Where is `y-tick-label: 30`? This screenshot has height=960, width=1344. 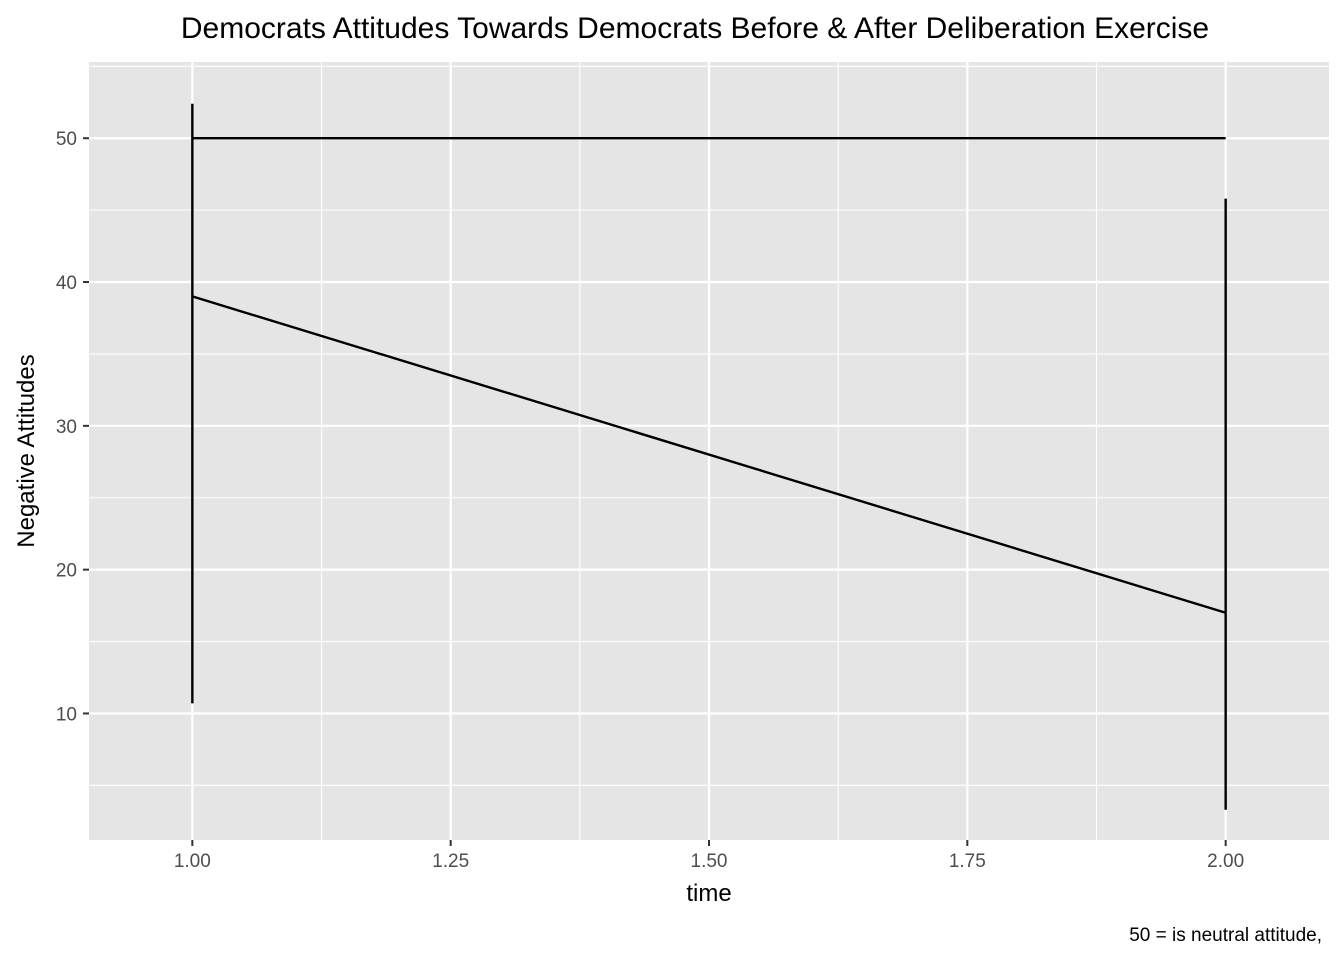 y-tick-label: 30 is located at coordinates (66, 427).